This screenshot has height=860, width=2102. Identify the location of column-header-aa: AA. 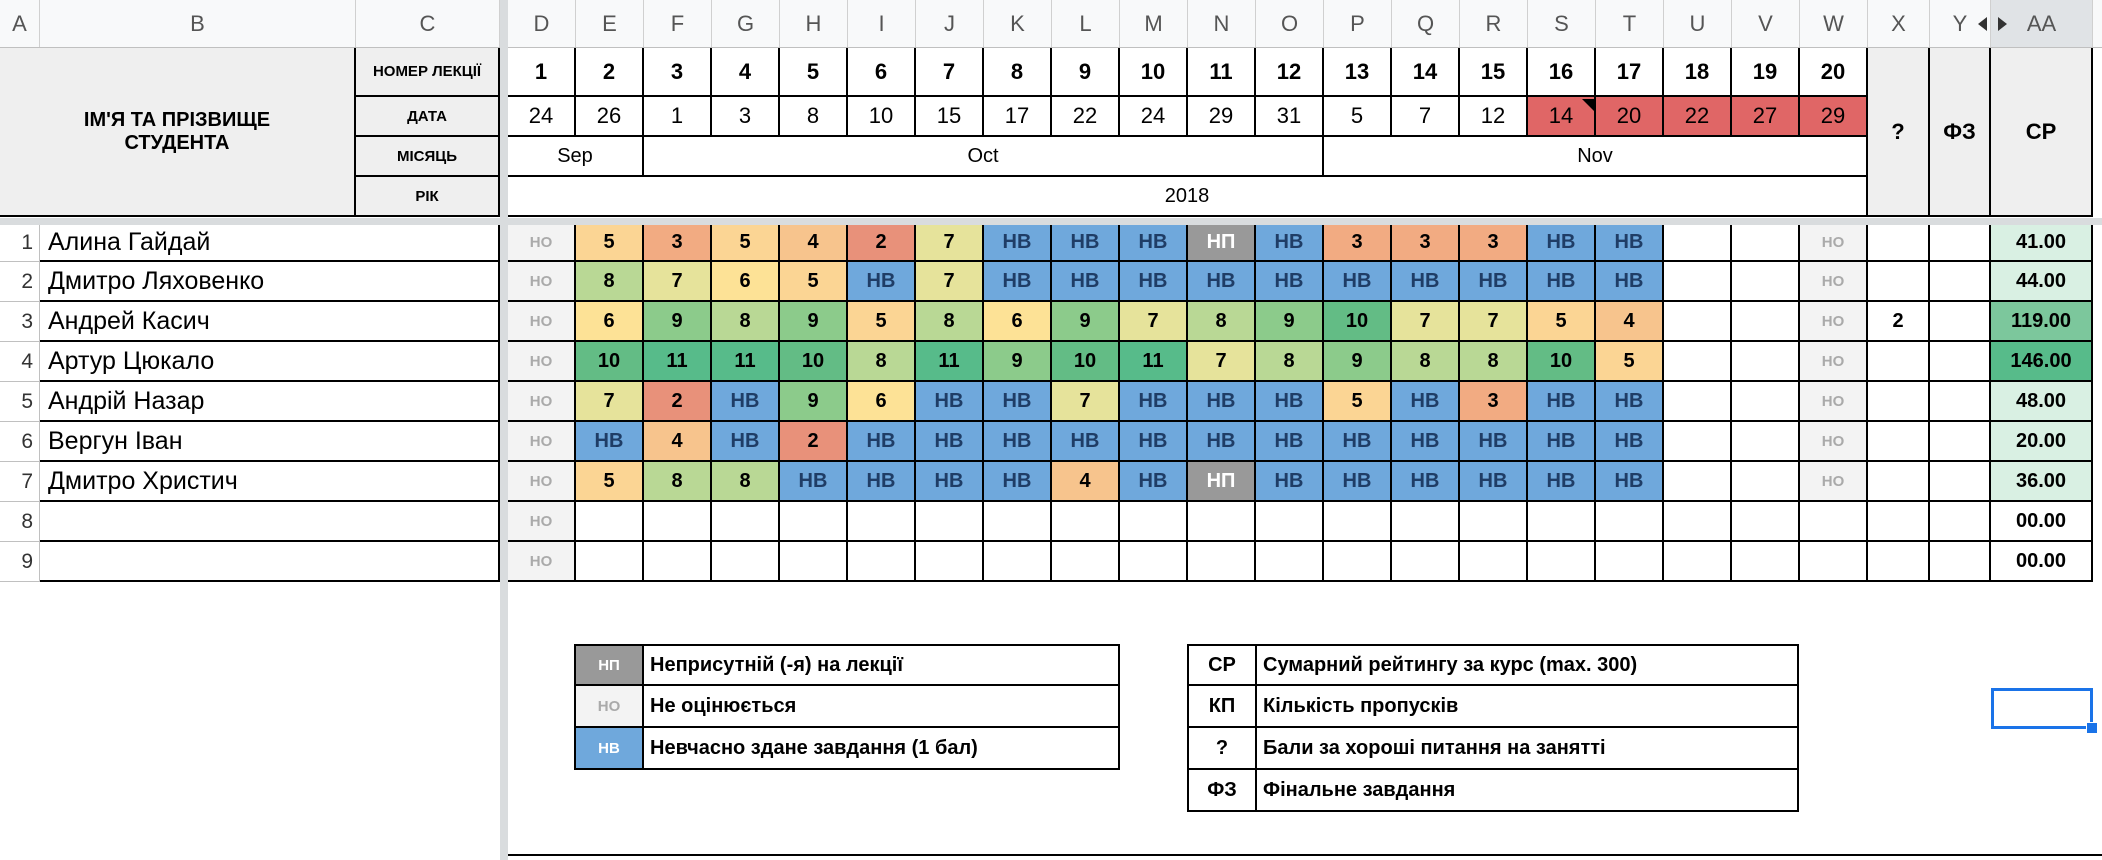
(2042, 23).